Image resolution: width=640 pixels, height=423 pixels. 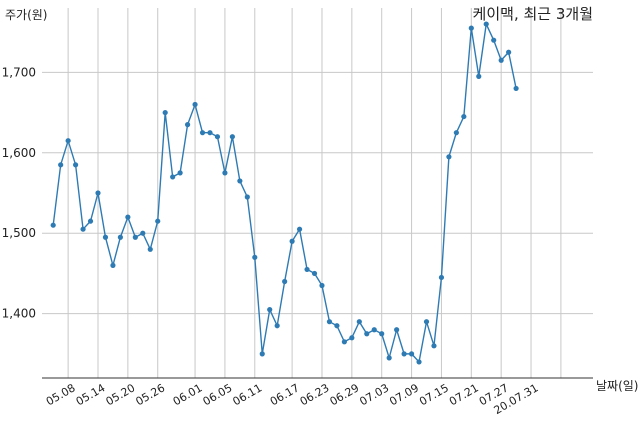 I want to click on x-tick-label: 06.05, so click(x=218, y=394).